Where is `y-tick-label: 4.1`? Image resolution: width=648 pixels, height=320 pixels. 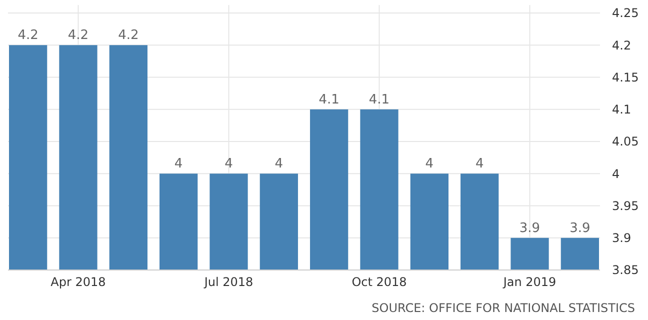
y-tick-label: 4.1 is located at coordinates (622, 109).